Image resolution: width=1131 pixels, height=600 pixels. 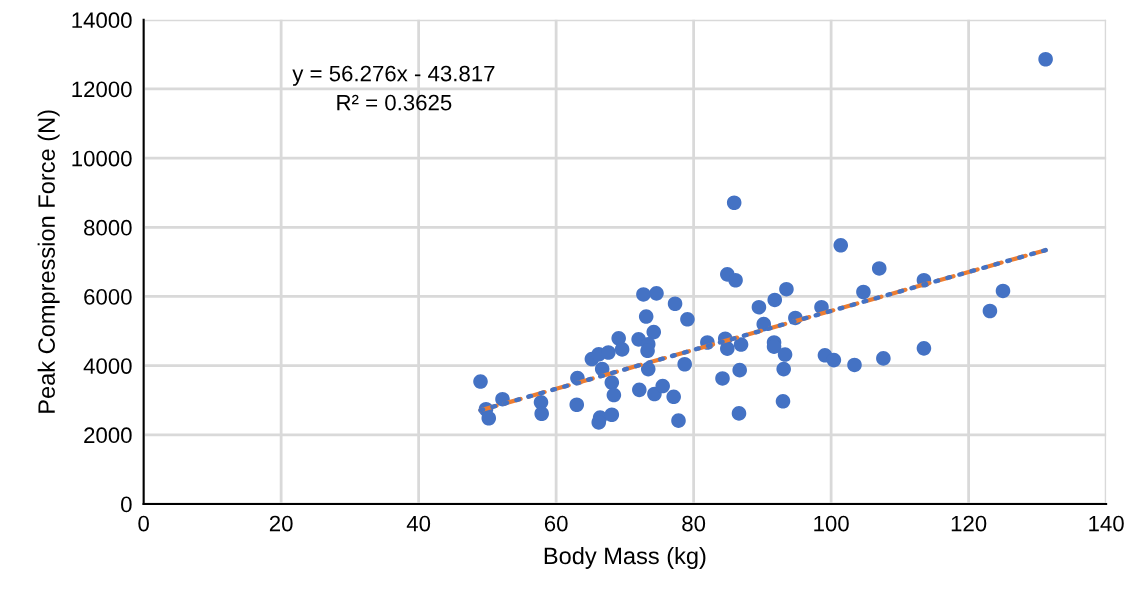 I want to click on x-tick-label: 100, so click(x=831, y=523).